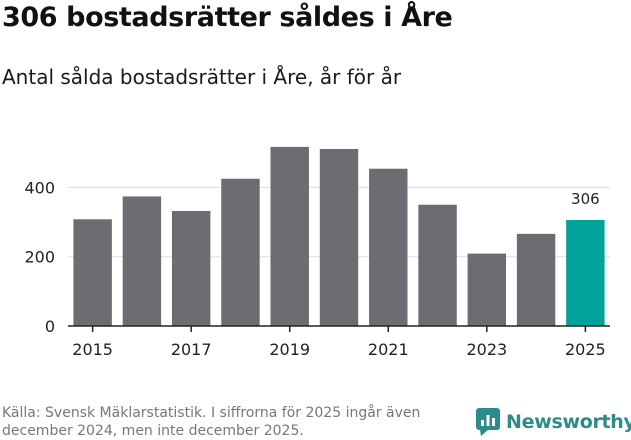  Describe the element at coordinates (437, 265) in the screenshot. I see `bar-2022` at that location.